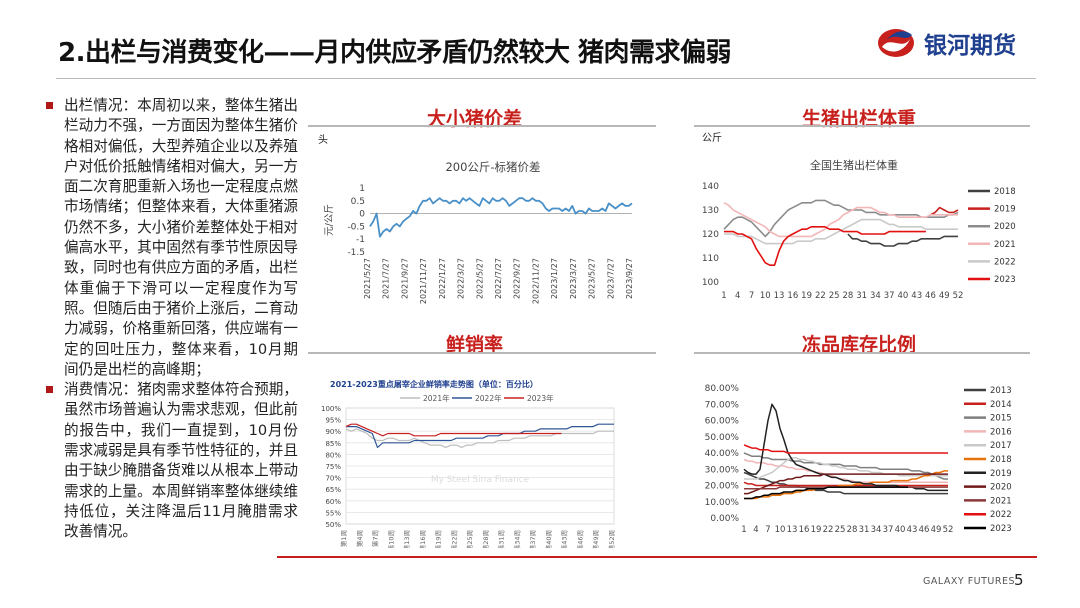  What do you see at coordinates (722, 454) in the screenshot?
I see `y-tick-label: 40.00%` at bounding box center [722, 454].